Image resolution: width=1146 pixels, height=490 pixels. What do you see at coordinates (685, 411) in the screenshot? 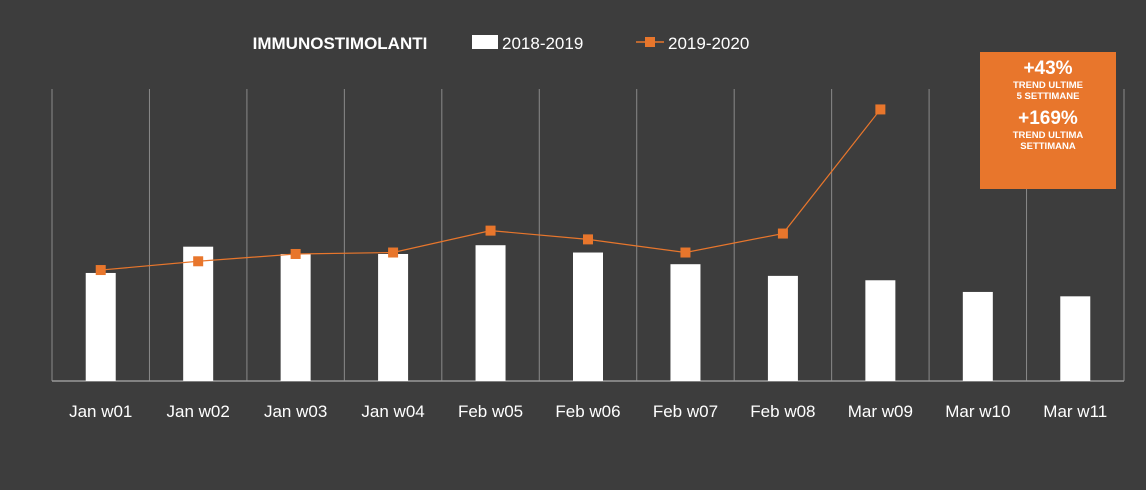
I see `x-tick-label: Feb w07` at bounding box center [685, 411].